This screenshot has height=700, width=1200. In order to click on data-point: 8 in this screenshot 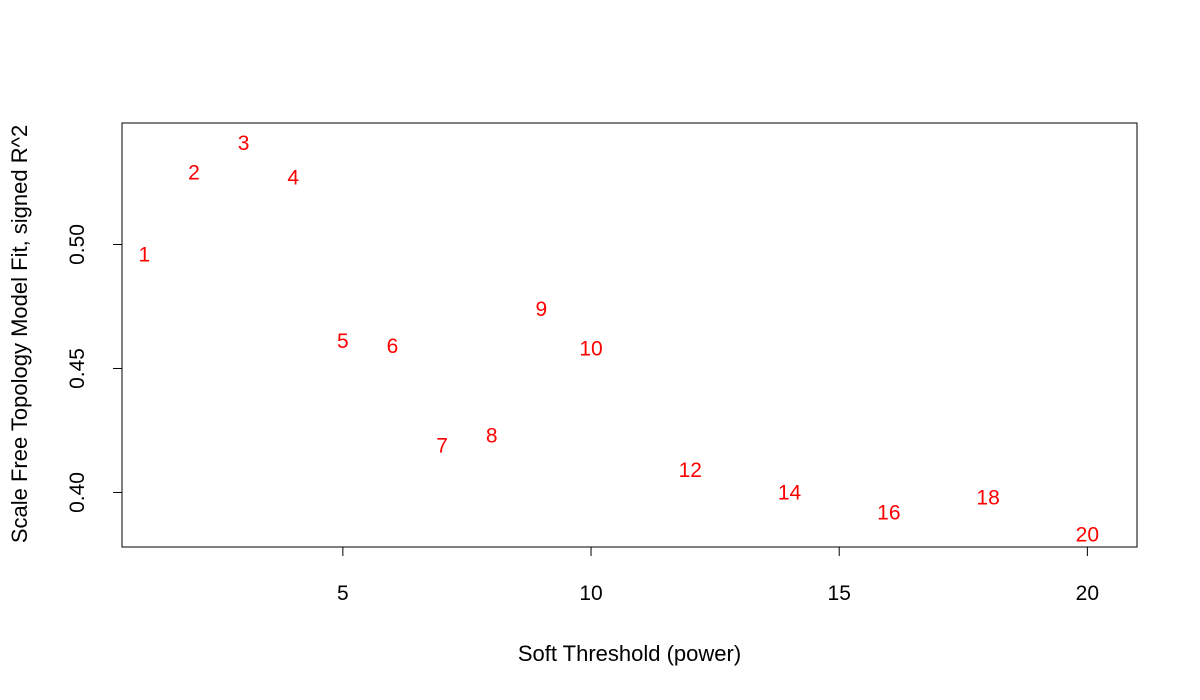, I will do `click(492, 435)`.